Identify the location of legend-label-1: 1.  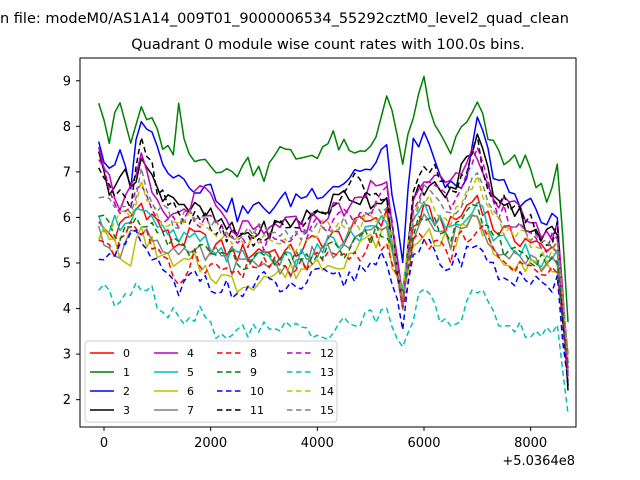
(126, 372).